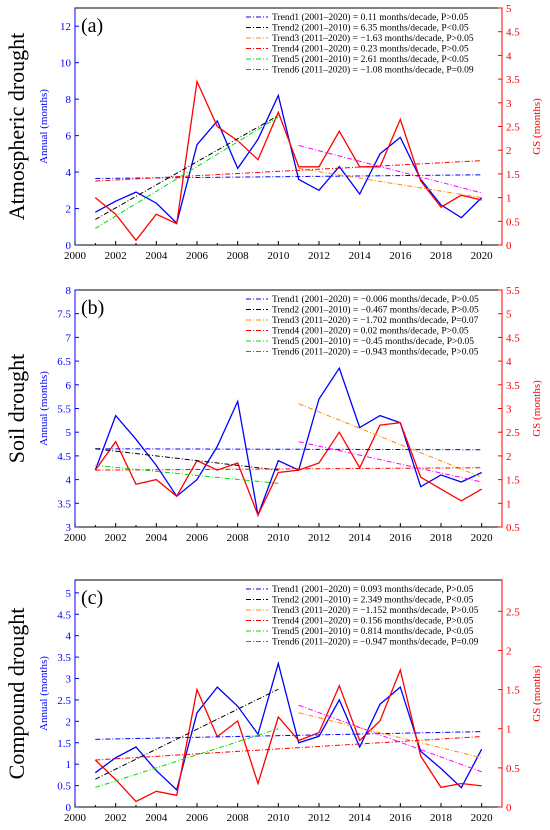  Describe the element at coordinates (116, 256) in the screenshot. I see `x-tick-label: 2002` at that location.